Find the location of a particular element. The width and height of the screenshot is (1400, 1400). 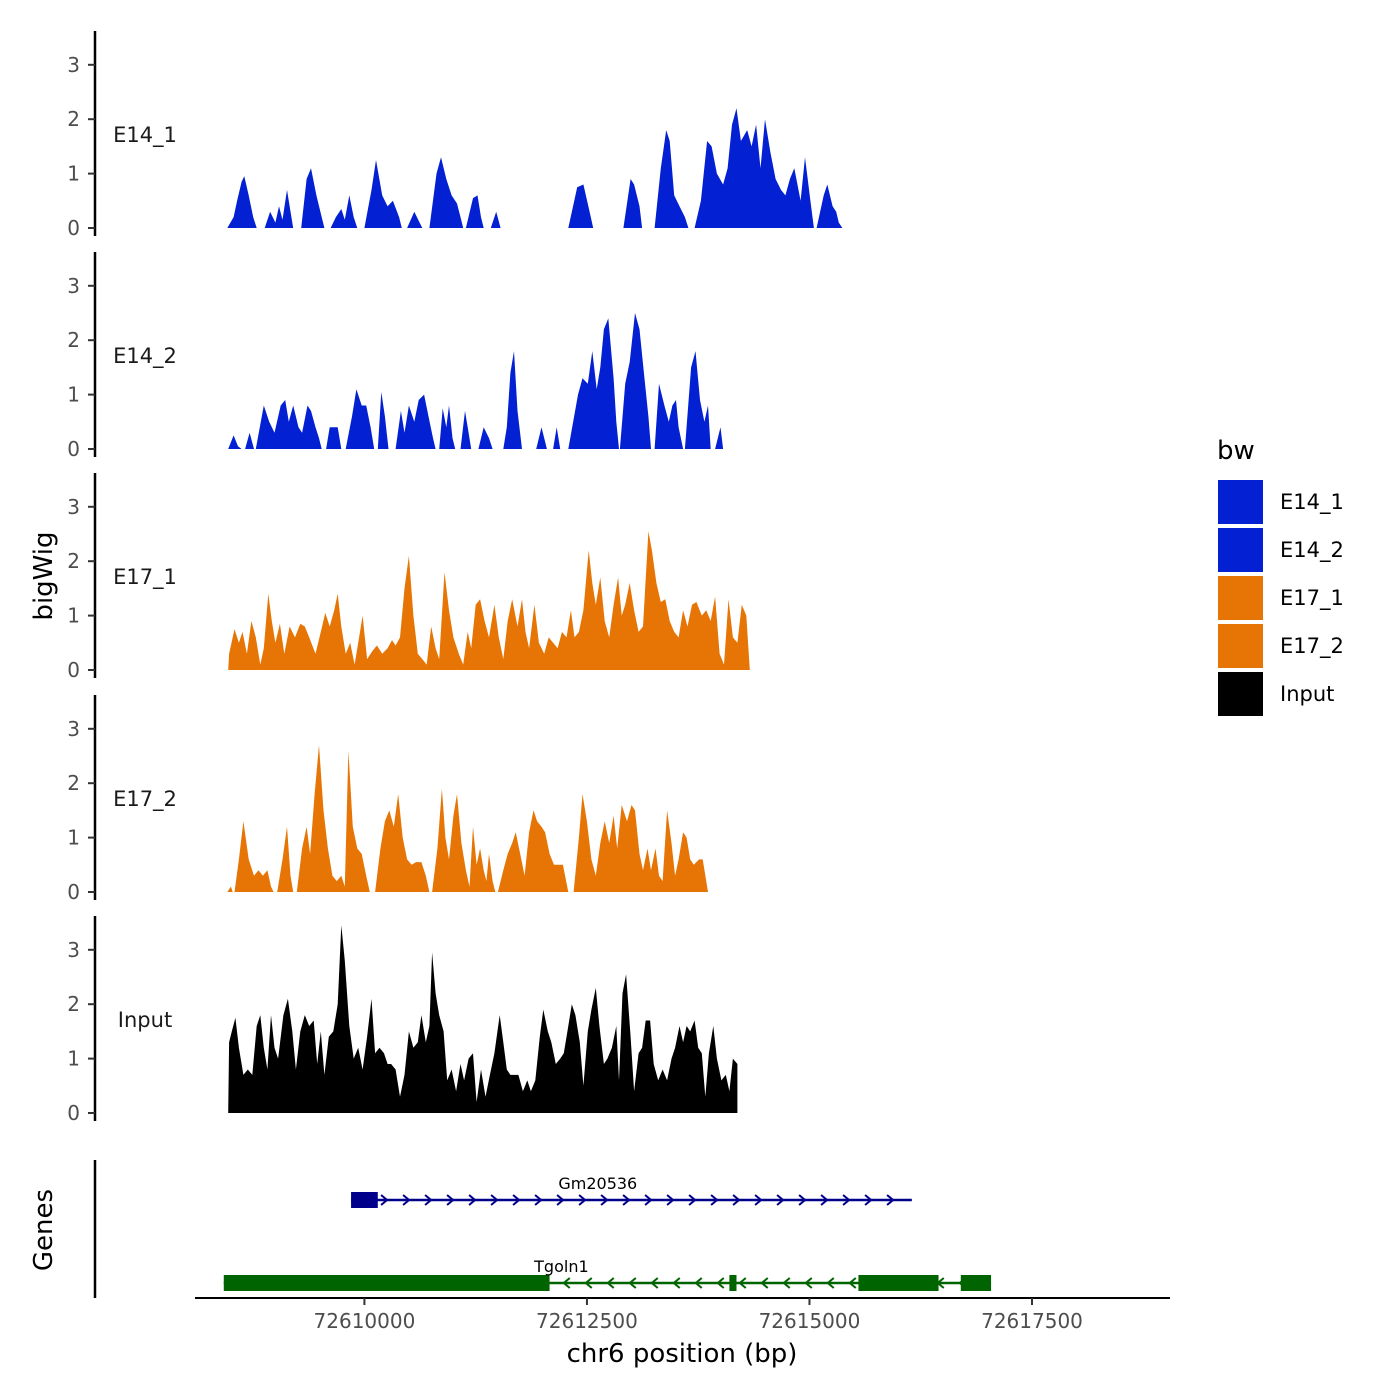

track-E14_2: 0 1 2 3 E14_2 is located at coordinates (395, 356).